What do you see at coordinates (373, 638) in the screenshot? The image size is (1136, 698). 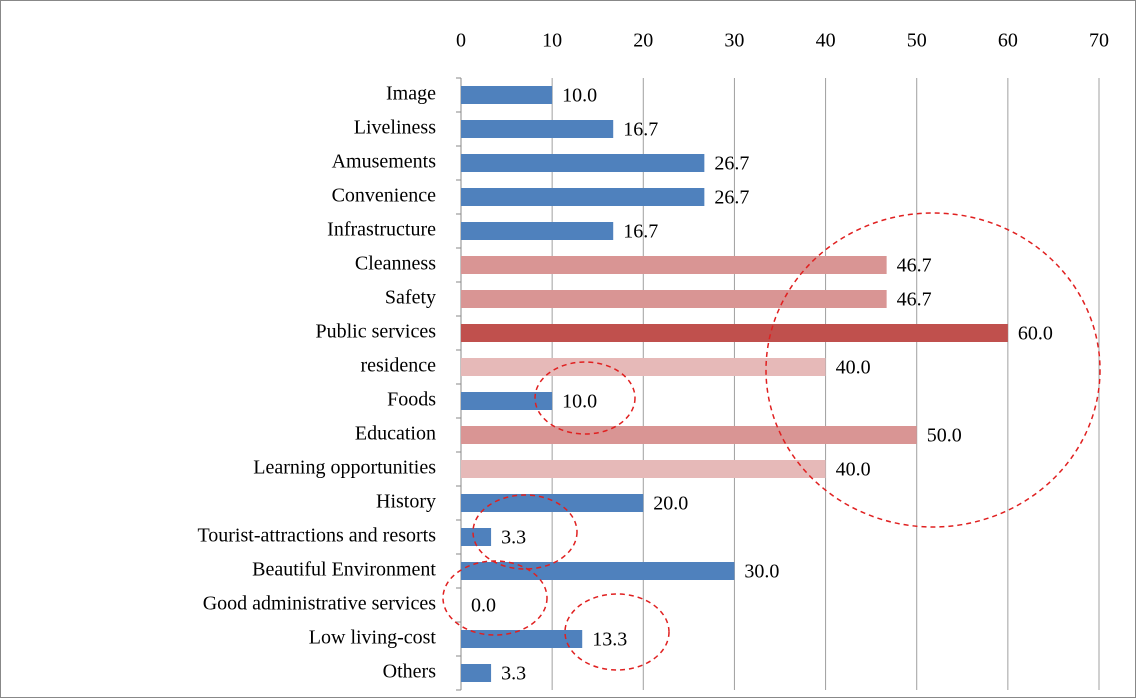 I see `y-tick-label: Low living-cost` at bounding box center [373, 638].